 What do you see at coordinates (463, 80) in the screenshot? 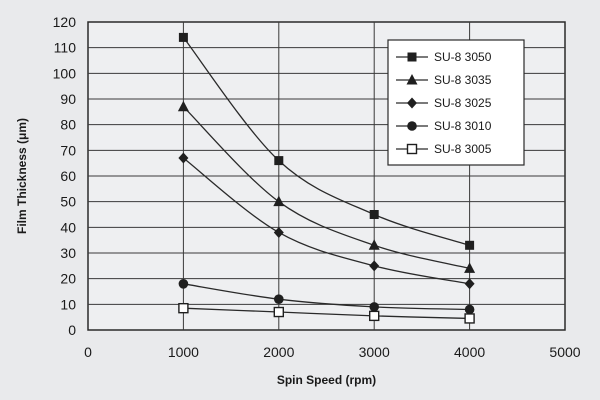
I see `legend-label: SU-8 3035` at bounding box center [463, 80].